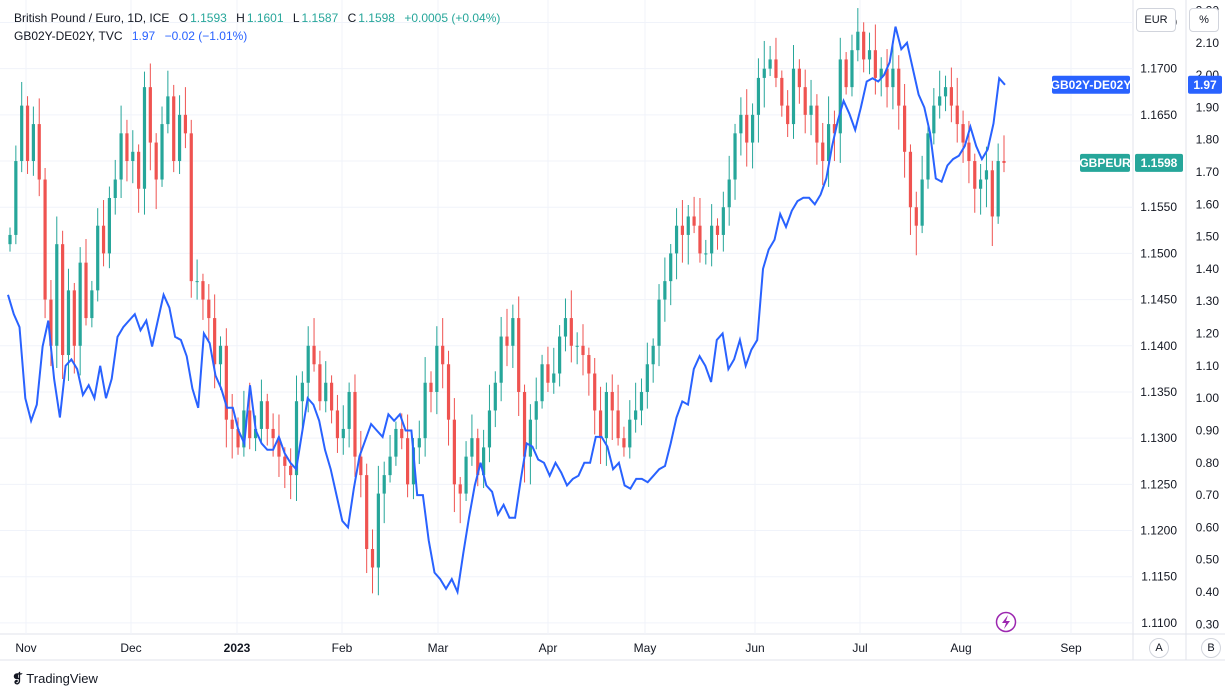 This screenshot has width=1225, height=691. I want to click on last-value-flags: GB02Y-DE02Y 1.97 GBPEUR 1.1598, so click(1136, 123).